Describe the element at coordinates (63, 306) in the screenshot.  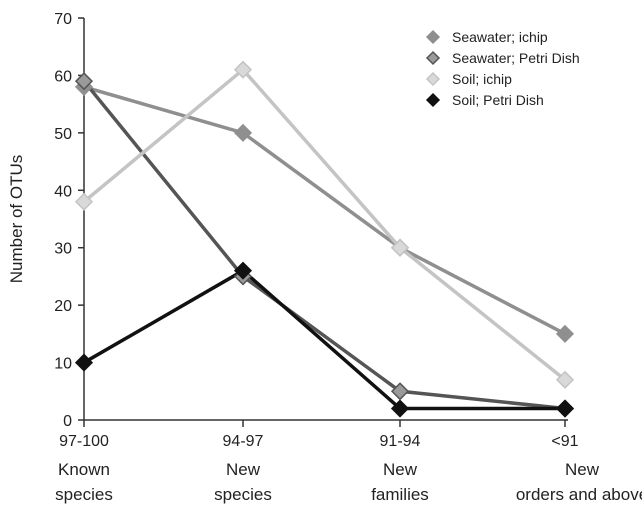
I see `y-tick-label: 20` at that location.